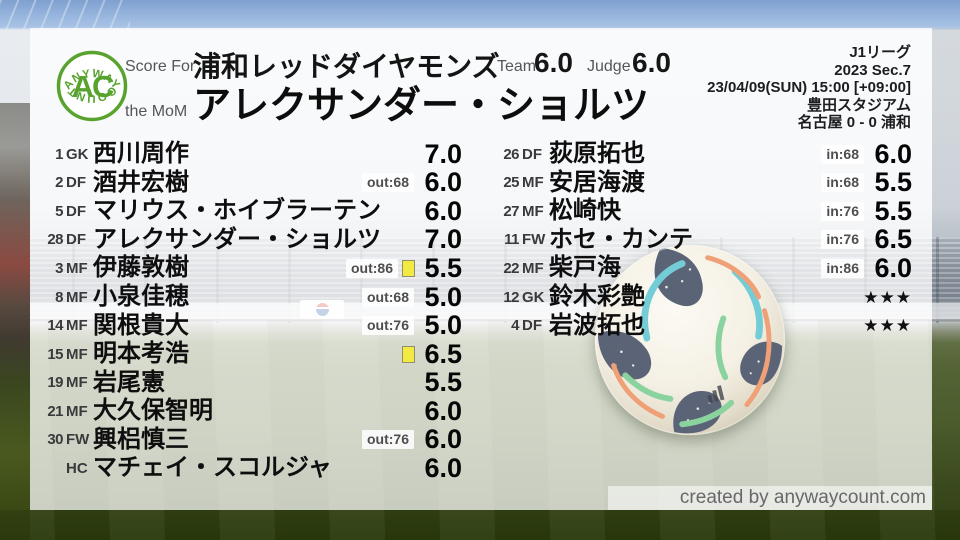  Describe the element at coordinates (703, 268) in the screenshot. I see `player-row: 22 MF 柴戸海 in:86 6.0` at that location.